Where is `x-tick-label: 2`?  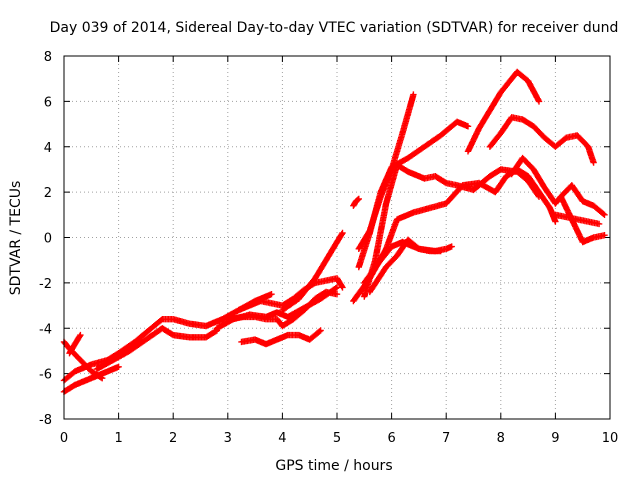
x-tick-label: 2 is located at coordinates (173, 438).